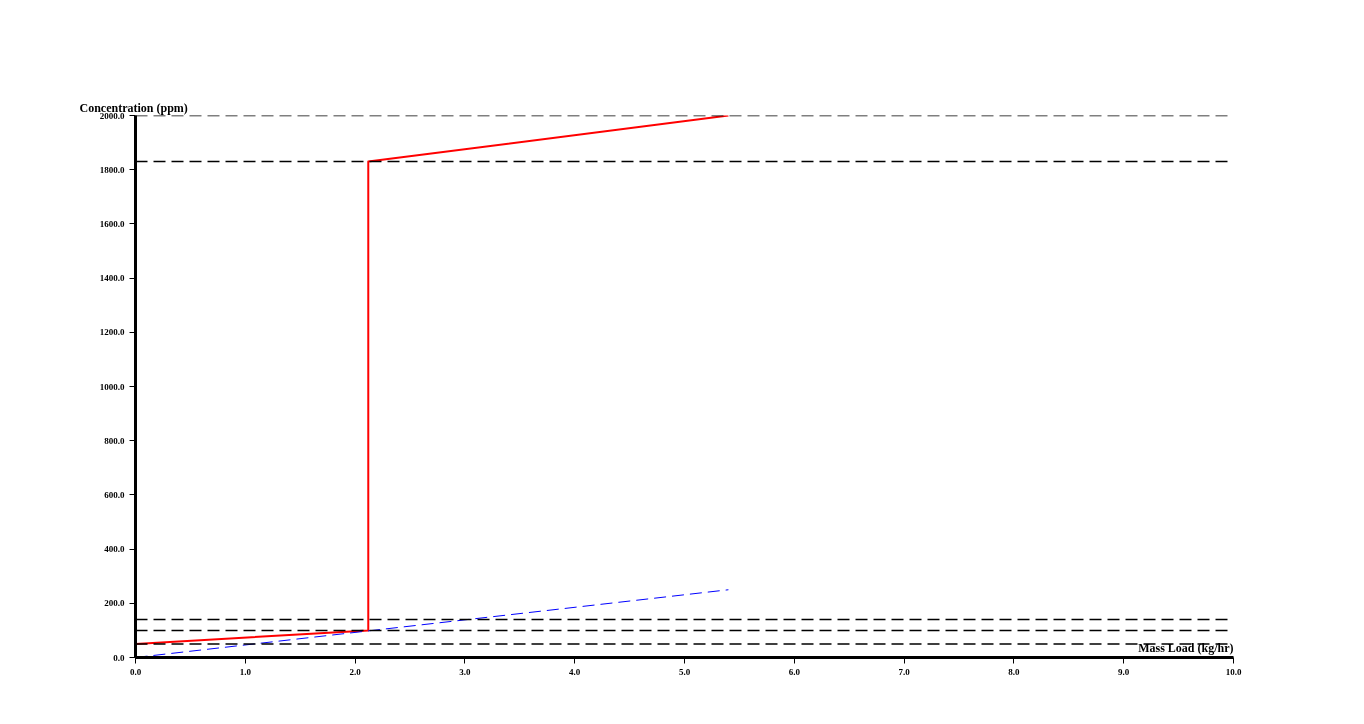 This screenshot has height=724, width=1364. What do you see at coordinates (794, 671) in the screenshot?
I see `x-tick-label: 6.0` at bounding box center [794, 671].